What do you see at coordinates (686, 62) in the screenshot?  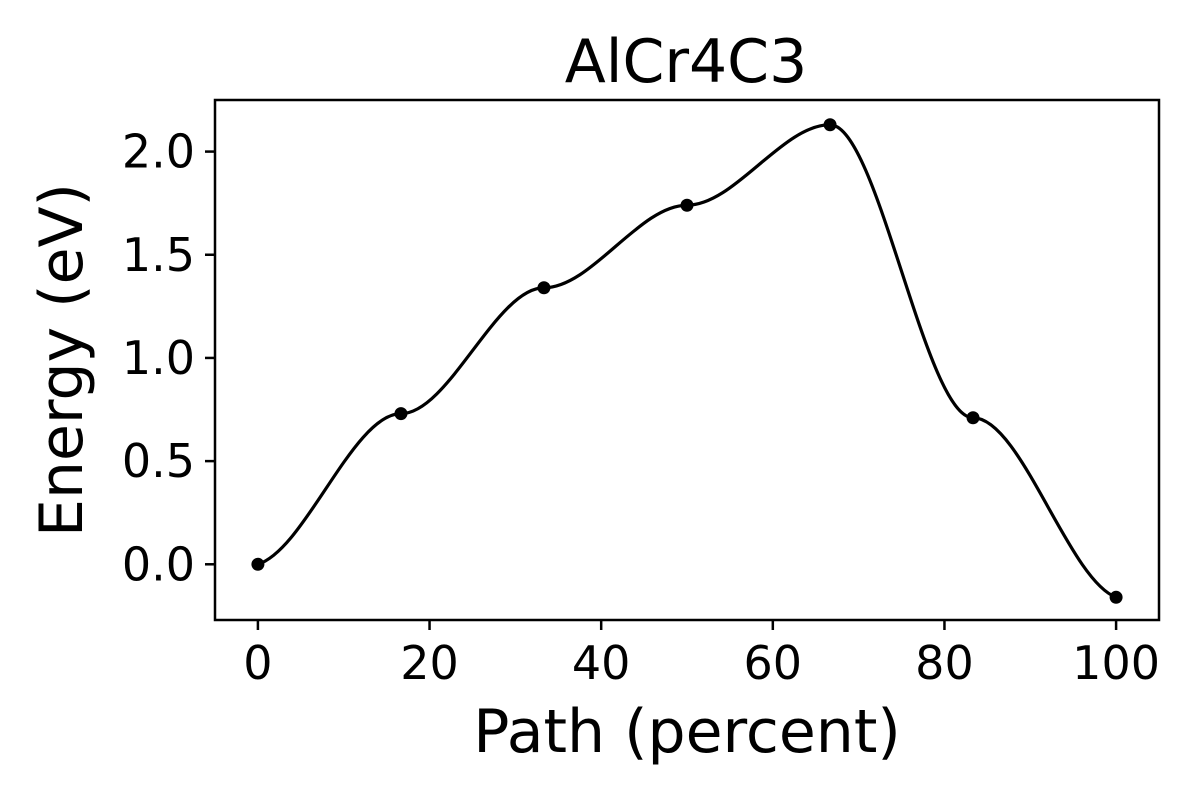 I see `chart-title: AlCr4C3` at bounding box center [686, 62].